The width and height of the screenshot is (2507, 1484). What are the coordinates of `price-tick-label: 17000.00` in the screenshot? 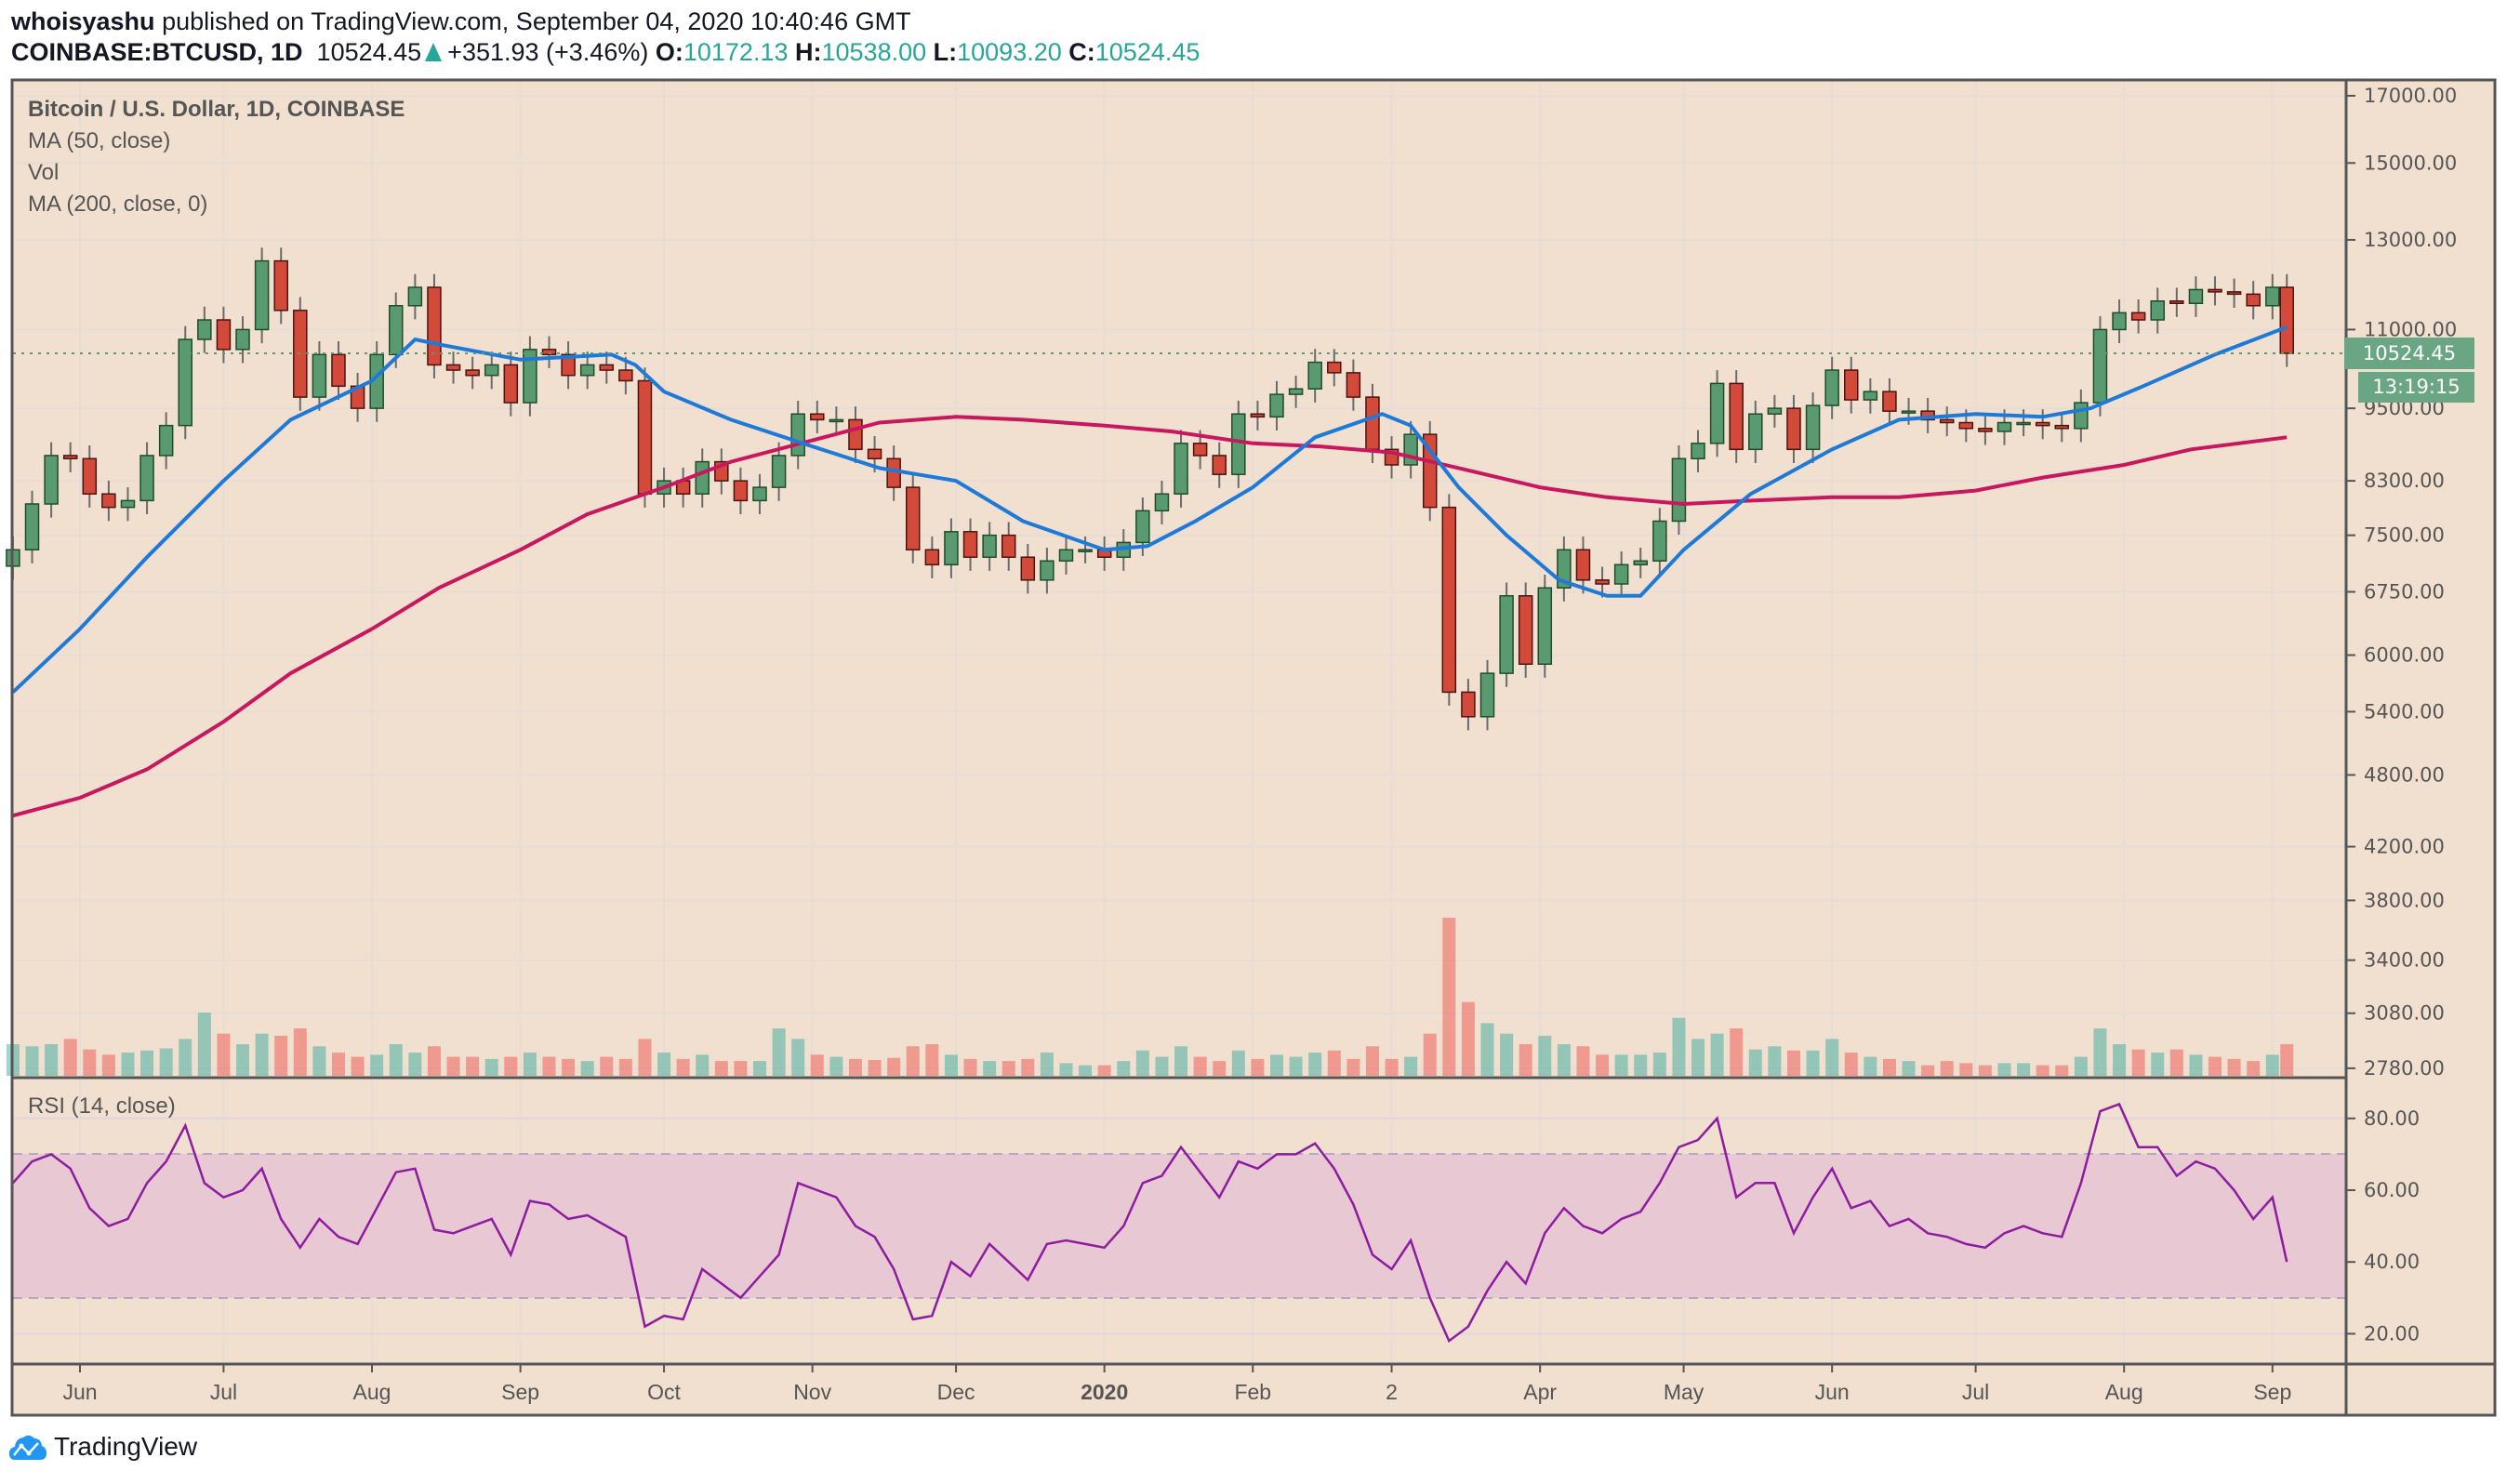 It's located at (2410, 96).